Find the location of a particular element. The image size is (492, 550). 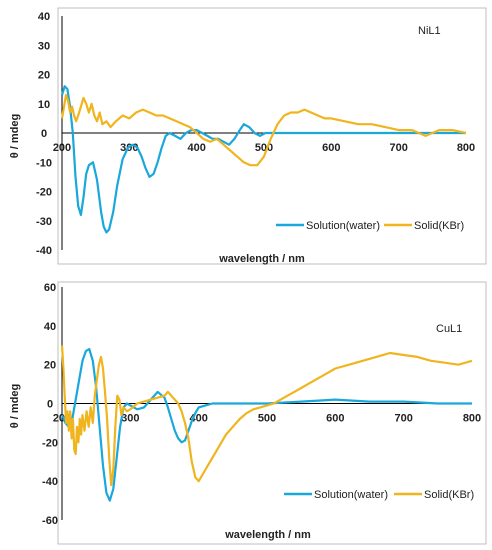

y-tick-label: -10 is located at coordinates (44, 163).